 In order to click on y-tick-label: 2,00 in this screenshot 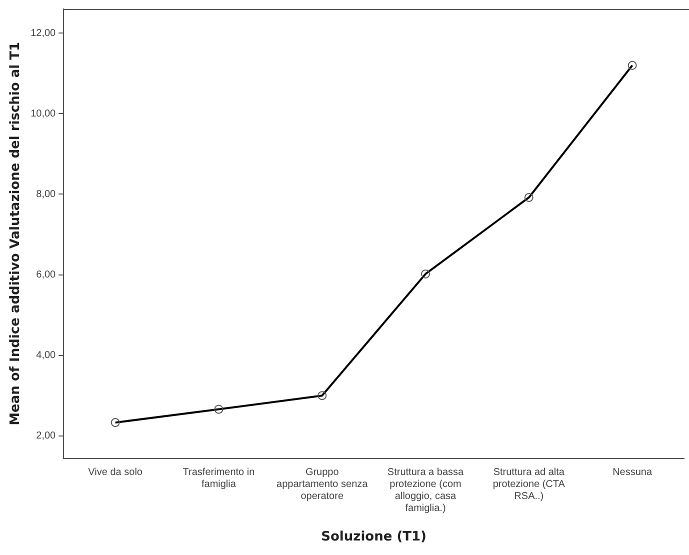, I will do `click(46, 436)`.